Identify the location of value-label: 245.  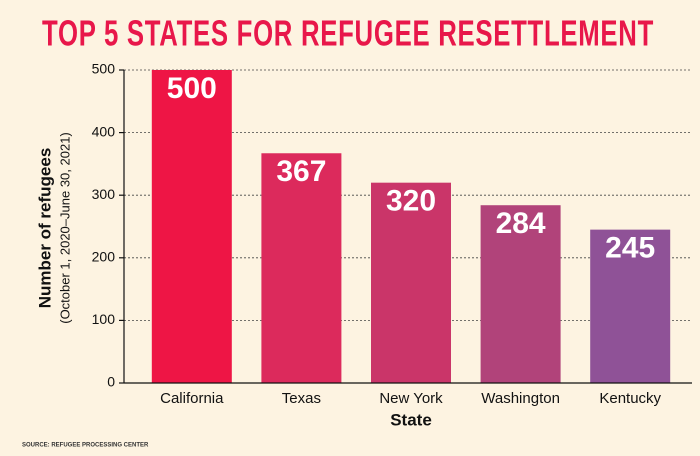
(630, 248).